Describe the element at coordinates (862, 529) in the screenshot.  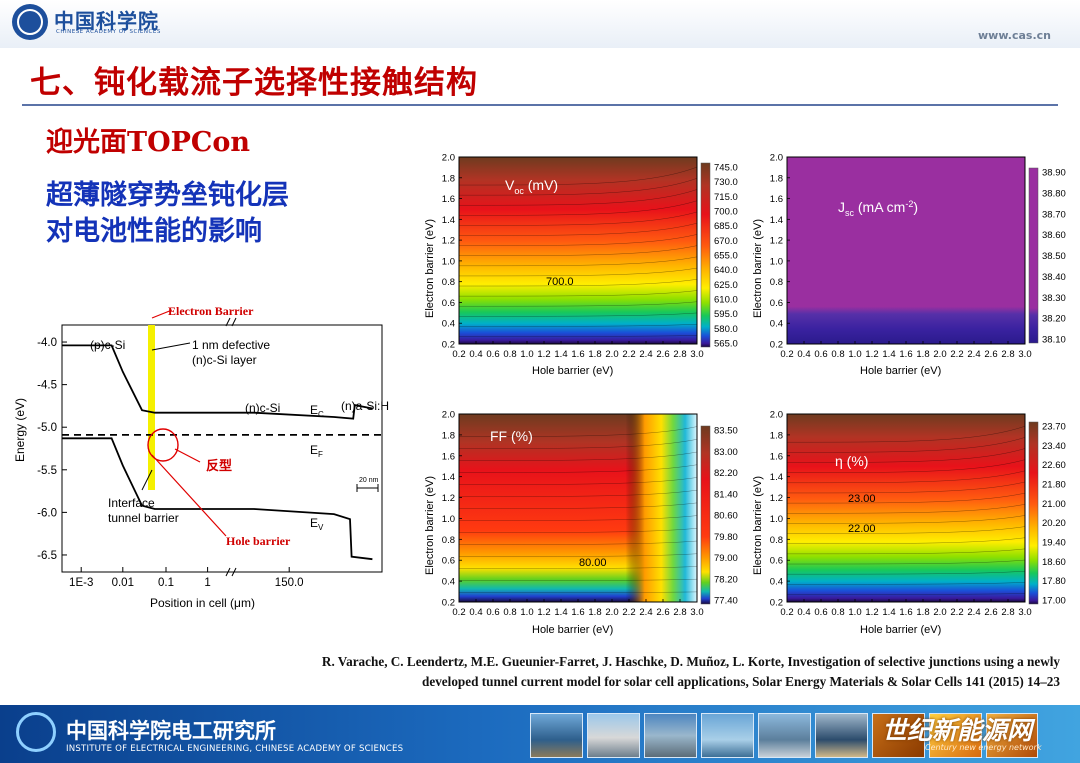
I see `eta-contour-label-2: 22.00` at that location.